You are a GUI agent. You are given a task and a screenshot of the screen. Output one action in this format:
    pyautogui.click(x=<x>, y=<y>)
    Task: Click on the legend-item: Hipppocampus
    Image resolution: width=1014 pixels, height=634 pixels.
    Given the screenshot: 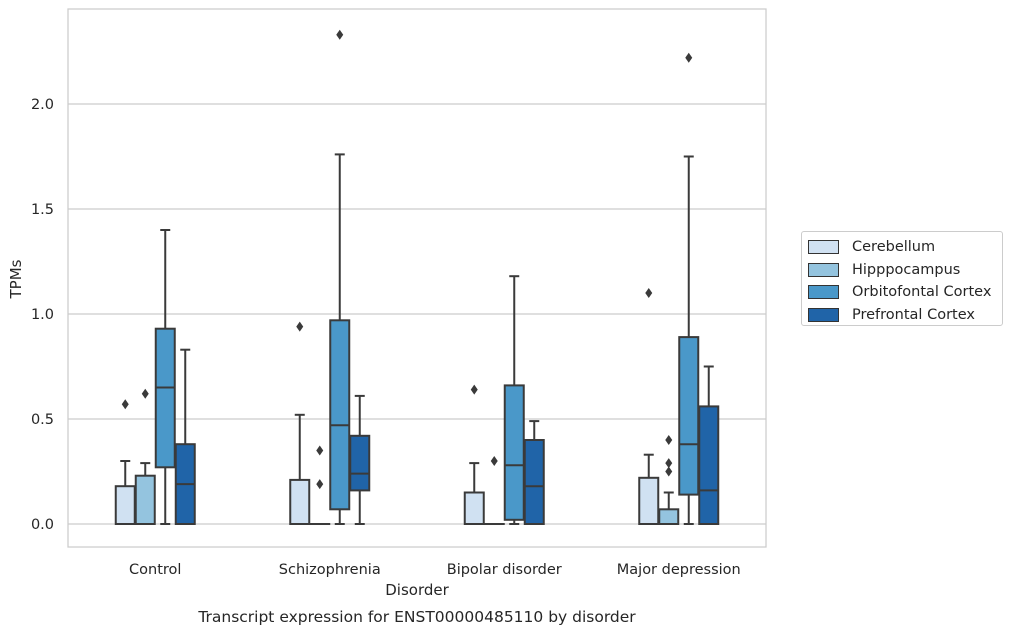 What is the action you would take?
    pyautogui.click(x=902, y=270)
    